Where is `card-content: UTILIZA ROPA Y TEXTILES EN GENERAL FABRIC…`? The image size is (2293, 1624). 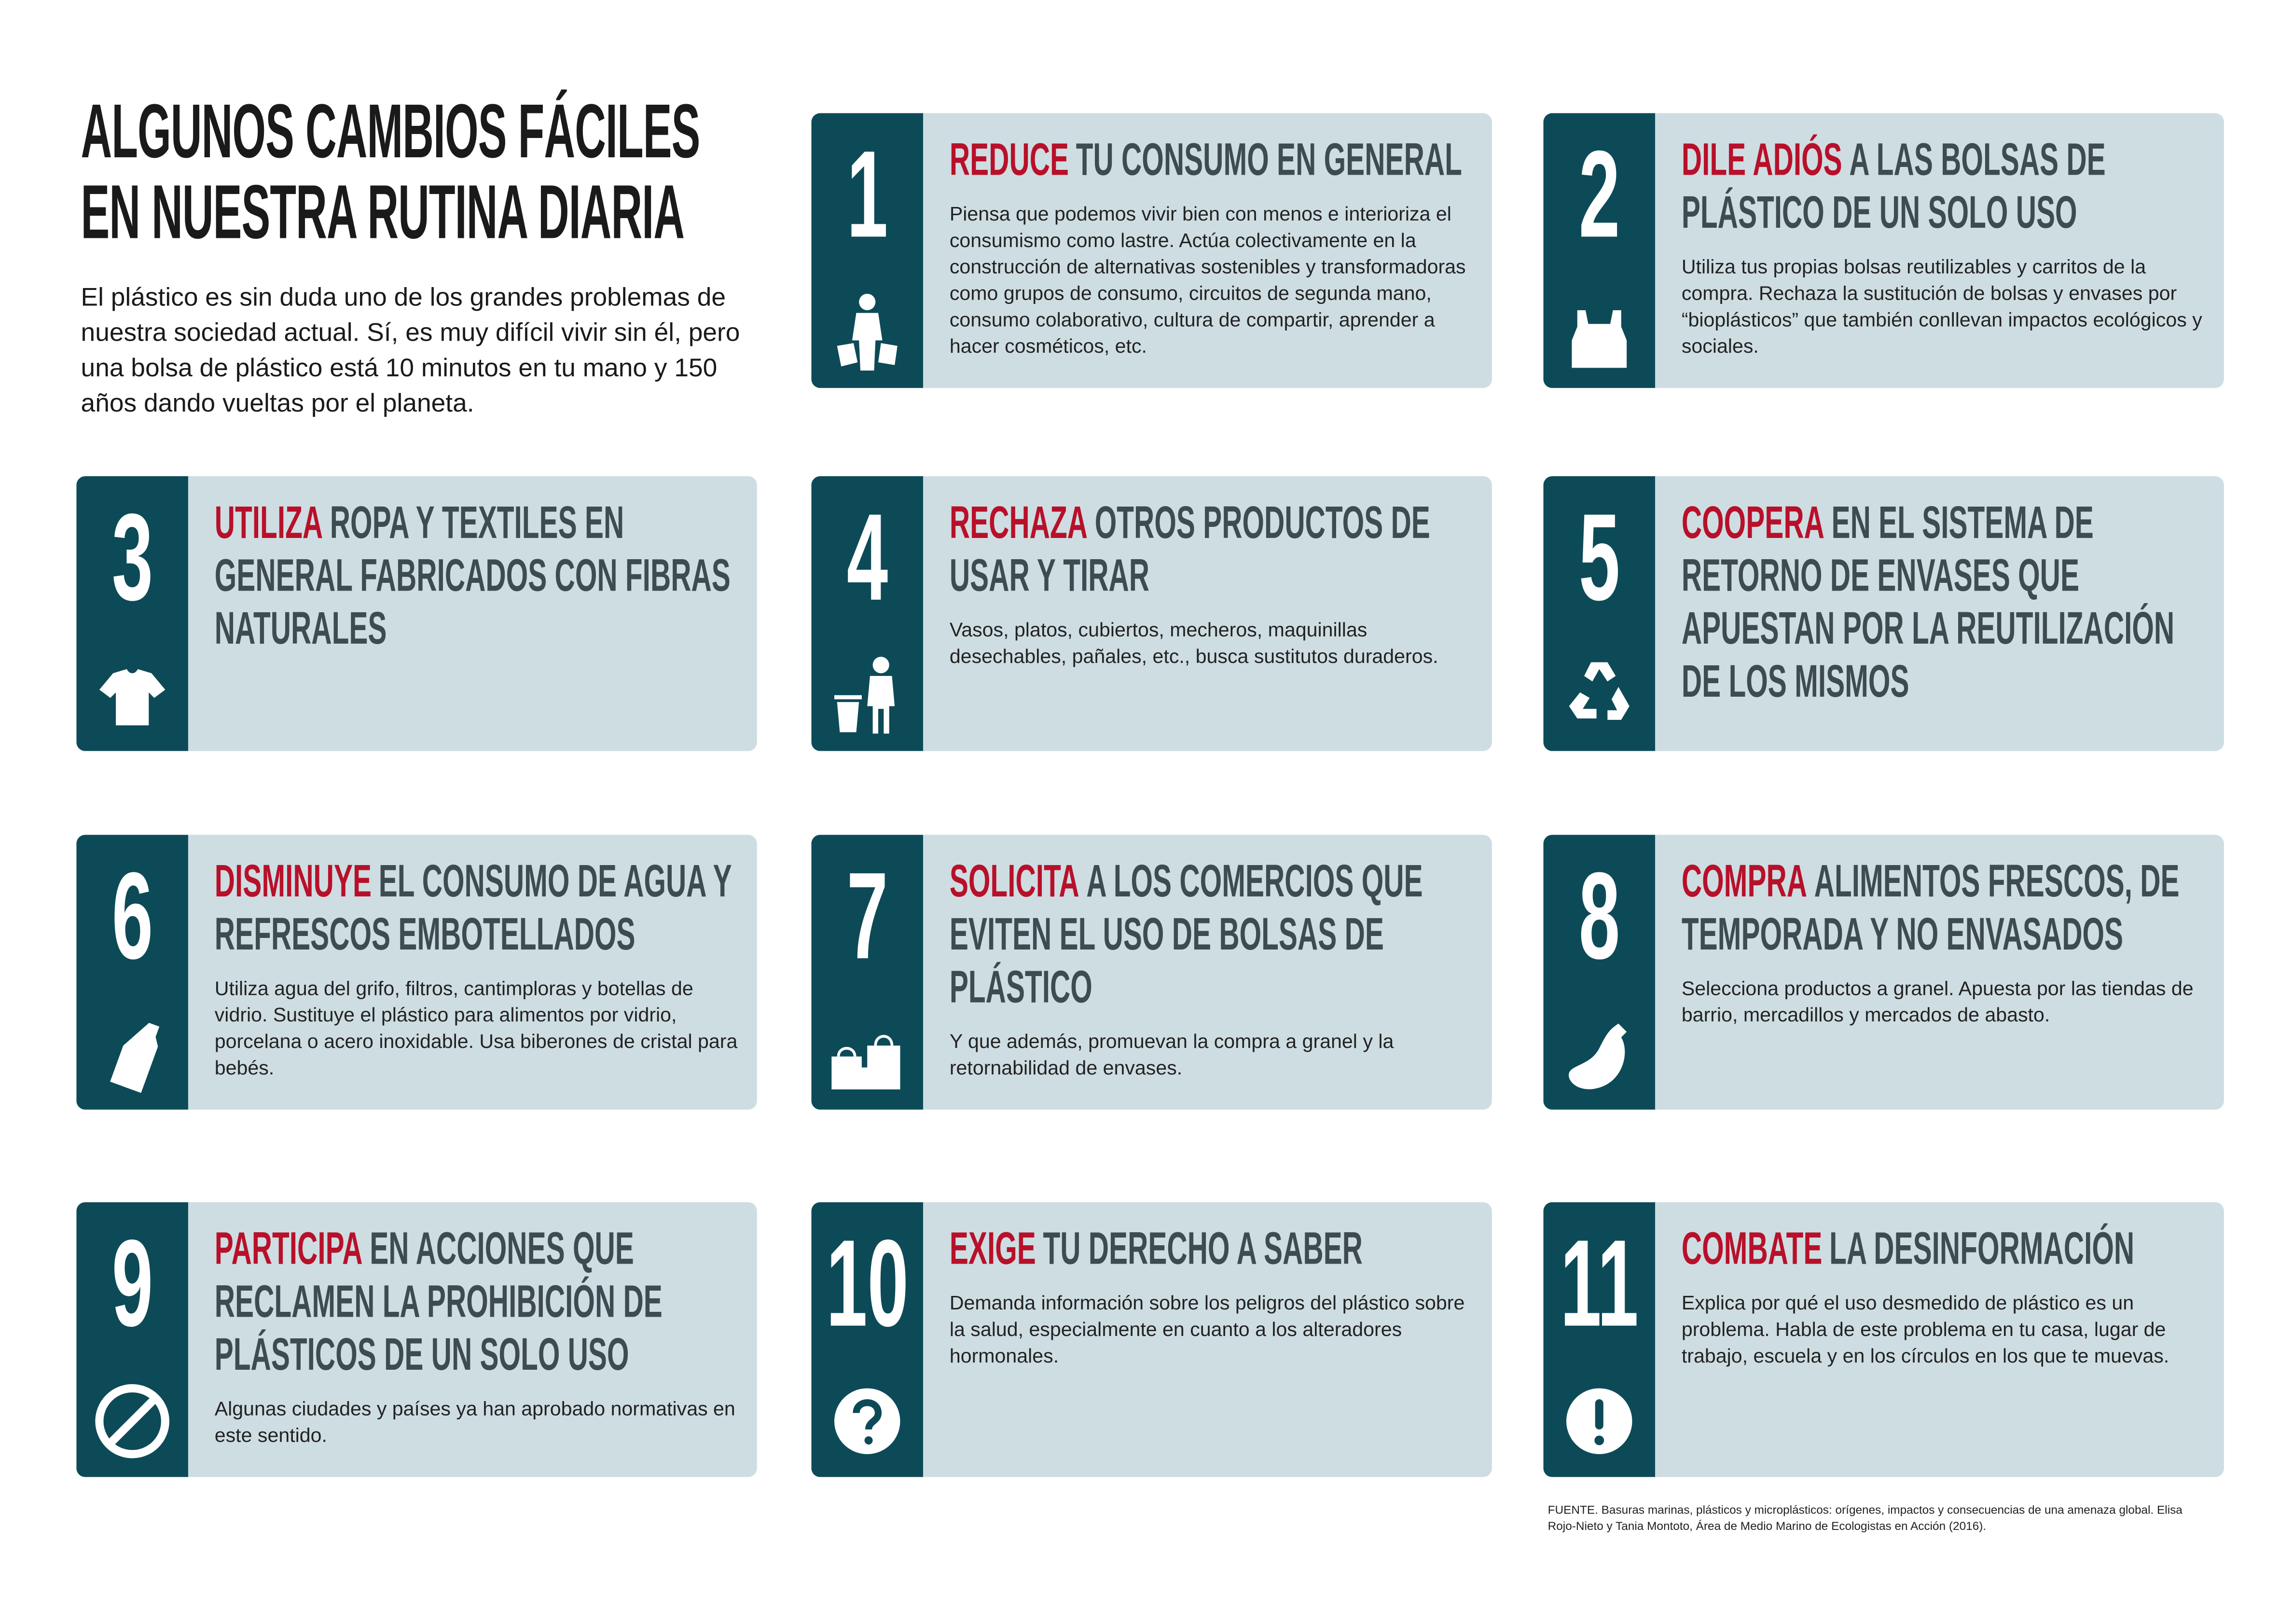 card-content: UTILIZA ROPA Y TEXTILES EN GENERAL FABRIC… is located at coordinates (476, 576).